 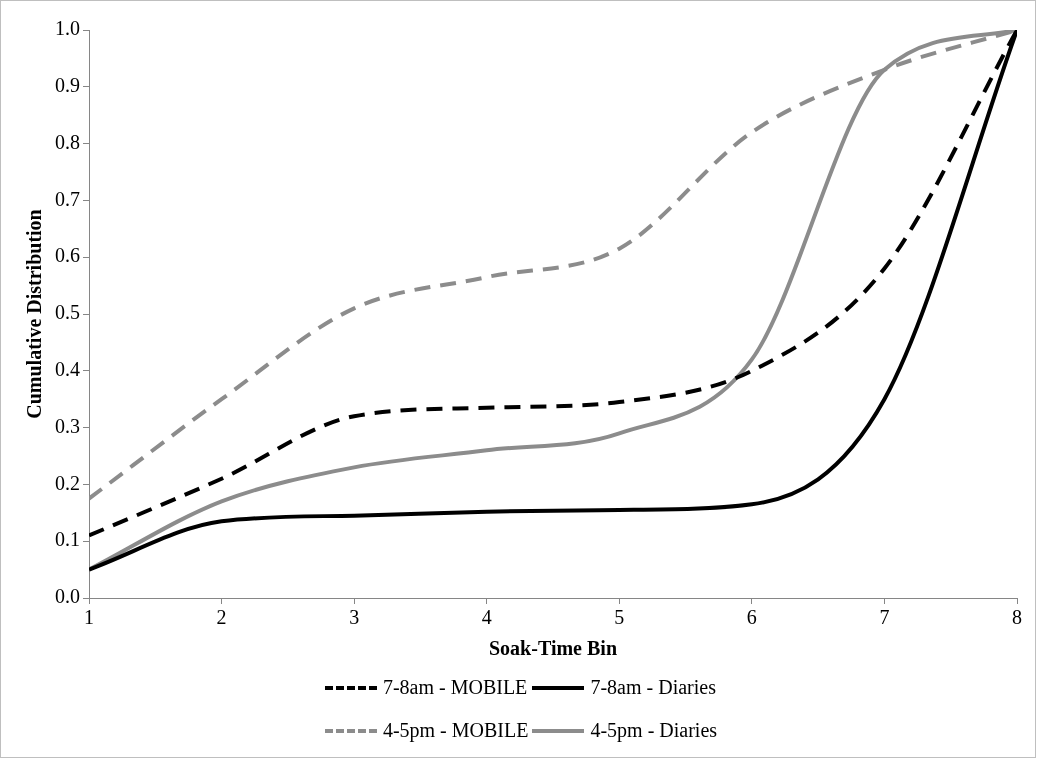 I want to click on legend-label: 4-5pm - Diaries, so click(x=654, y=730).